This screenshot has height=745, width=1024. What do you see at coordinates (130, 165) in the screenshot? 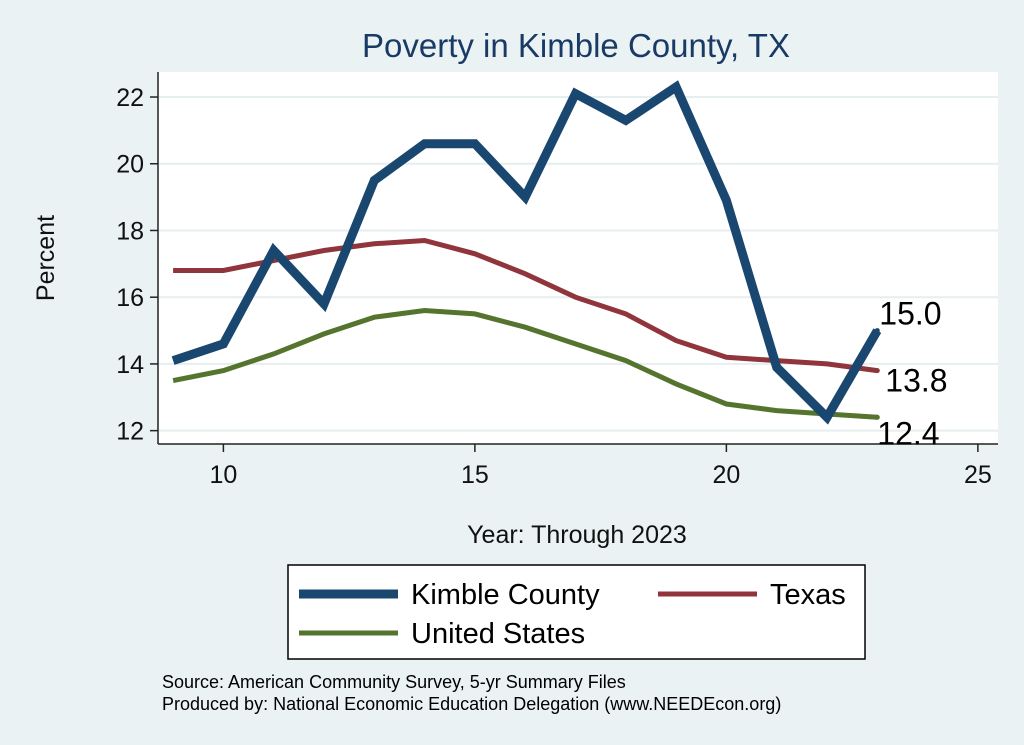
I see `y-tick-label: 20` at bounding box center [130, 165].